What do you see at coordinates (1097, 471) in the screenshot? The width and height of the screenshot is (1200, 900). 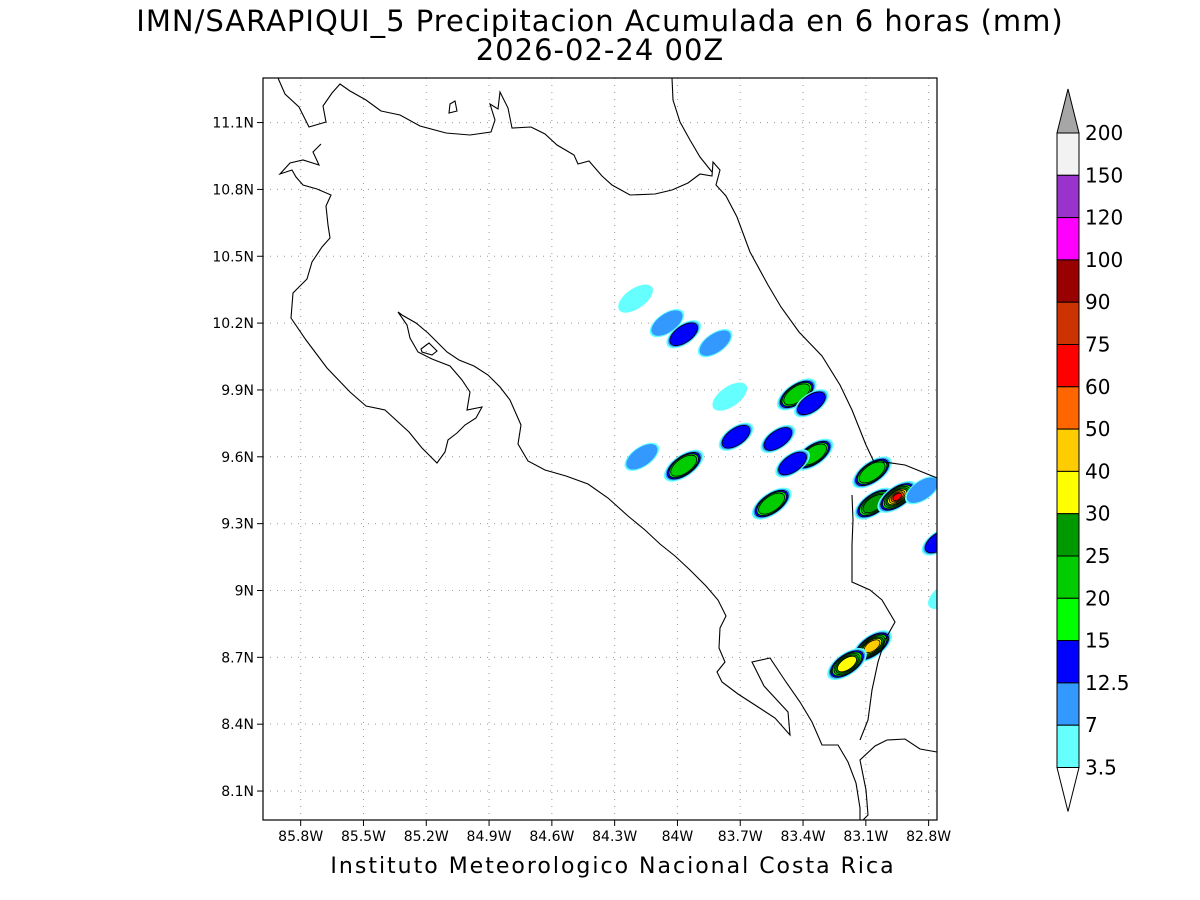 I see `legend-label: 40` at bounding box center [1097, 471].